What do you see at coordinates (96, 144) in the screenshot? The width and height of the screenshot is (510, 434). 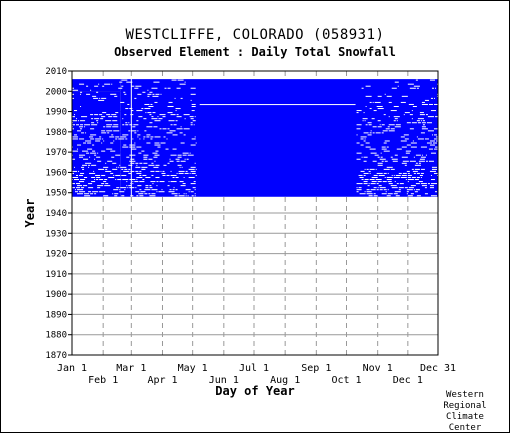 I see `observed-block-early` at bounding box center [96, 144].